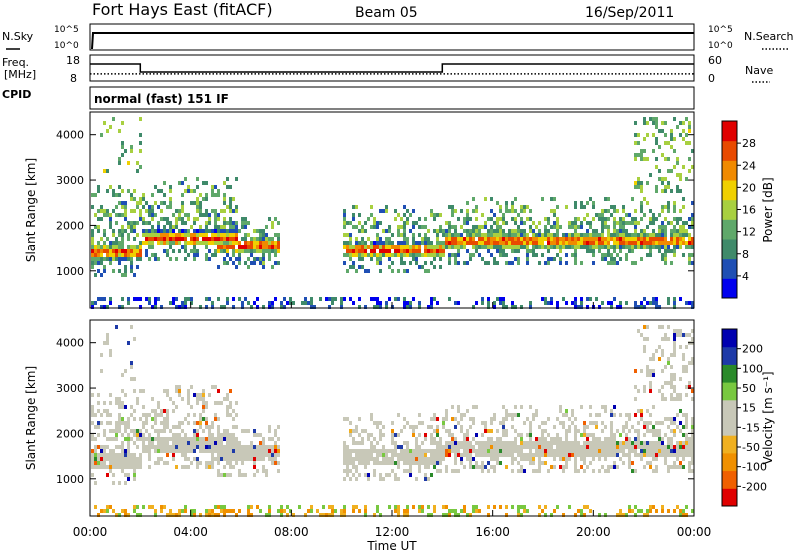 The image size is (800, 554). Describe the element at coordinates (70, 135) in the screenshot. I see `power-ytick-label: 4000` at that location.